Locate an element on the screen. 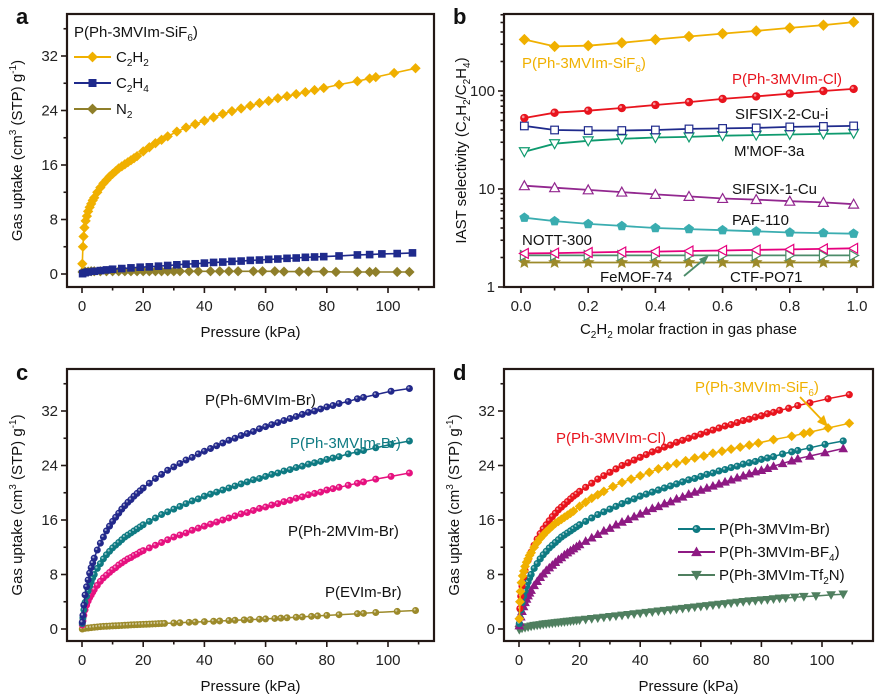 This screenshot has height=700, width=880. x-tick-label: 100 is located at coordinates (387, 660).